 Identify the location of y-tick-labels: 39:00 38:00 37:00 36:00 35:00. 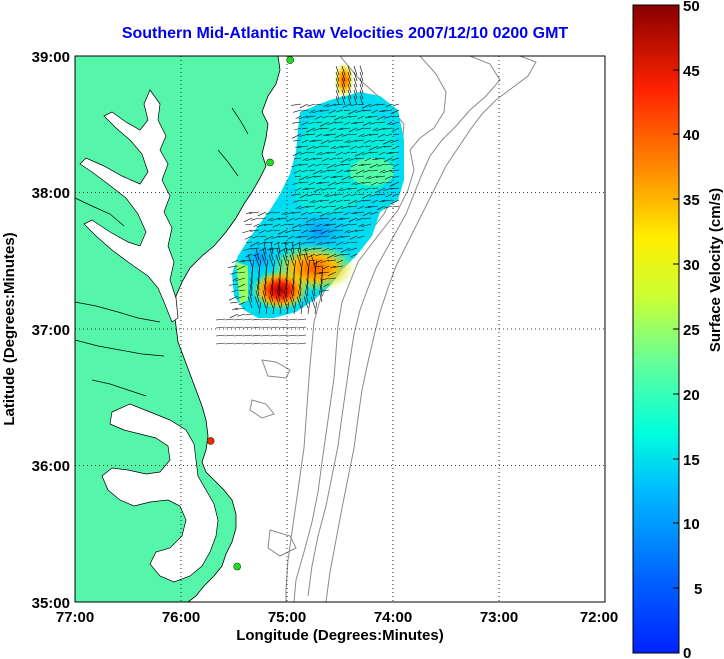
(51, 330).